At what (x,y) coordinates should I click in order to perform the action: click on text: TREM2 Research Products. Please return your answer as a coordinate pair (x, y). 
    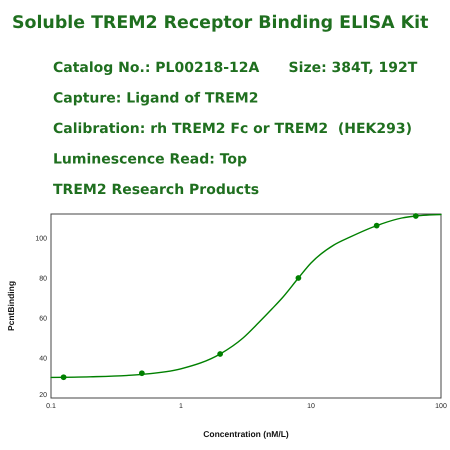
    Looking at the image, I should click on (156, 190).